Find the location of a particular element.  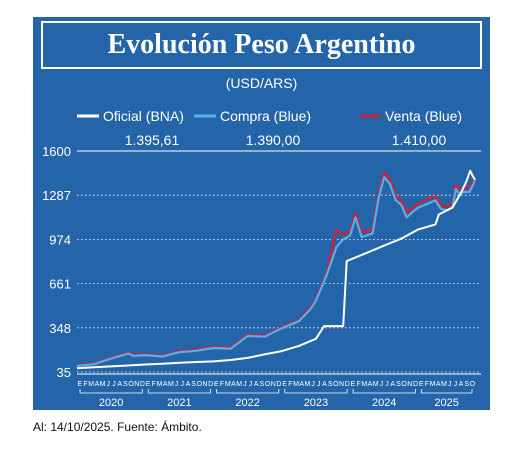

y-tick-label: 1600 is located at coordinates (56, 151).